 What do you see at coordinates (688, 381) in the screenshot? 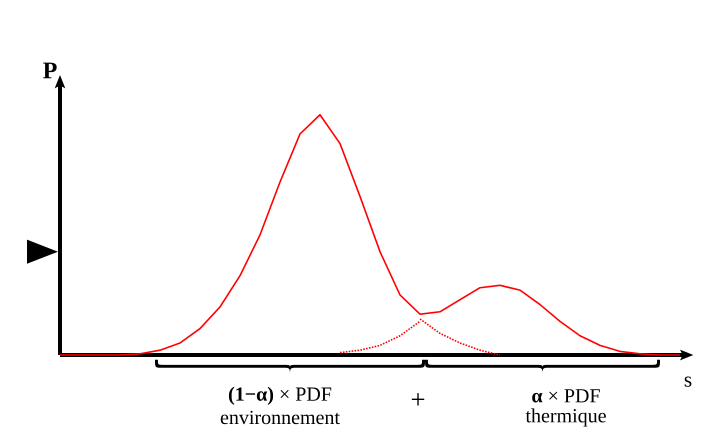
I see `x-axis-title: s` at bounding box center [688, 381].